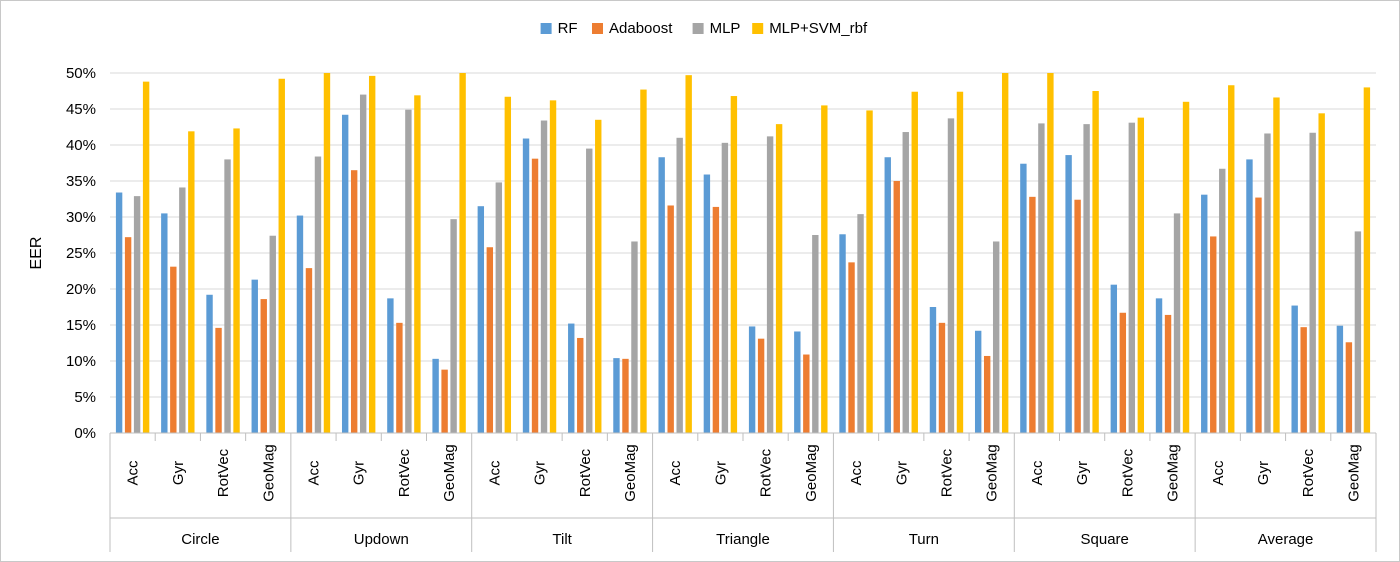  I want to click on bar-rf-updown-geomag, so click(435, 395).